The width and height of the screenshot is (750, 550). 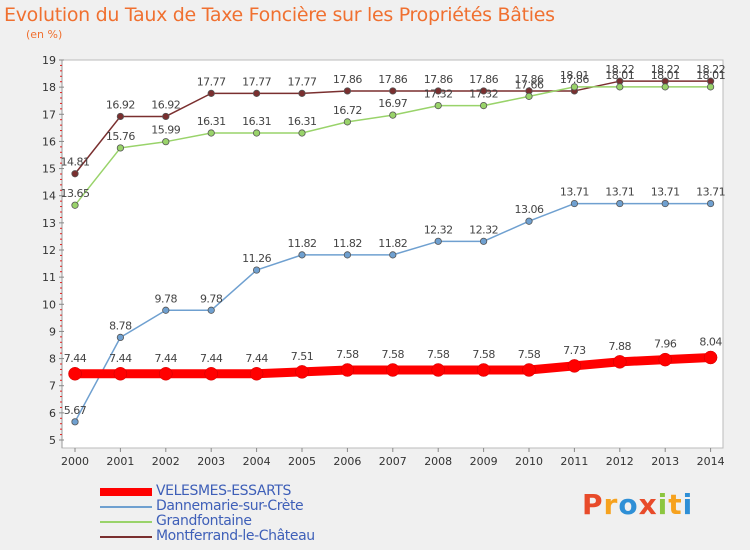 What do you see at coordinates (611, 504) in the screenshot?
I see `logo-letter: r` at bounding box center [611, 504].